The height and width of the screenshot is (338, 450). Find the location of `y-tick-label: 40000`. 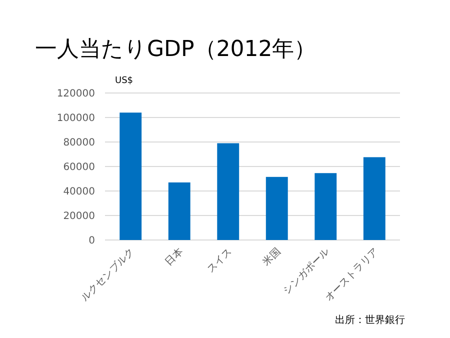

y-tick-label: 40000 is located at coordinates (79, 192).